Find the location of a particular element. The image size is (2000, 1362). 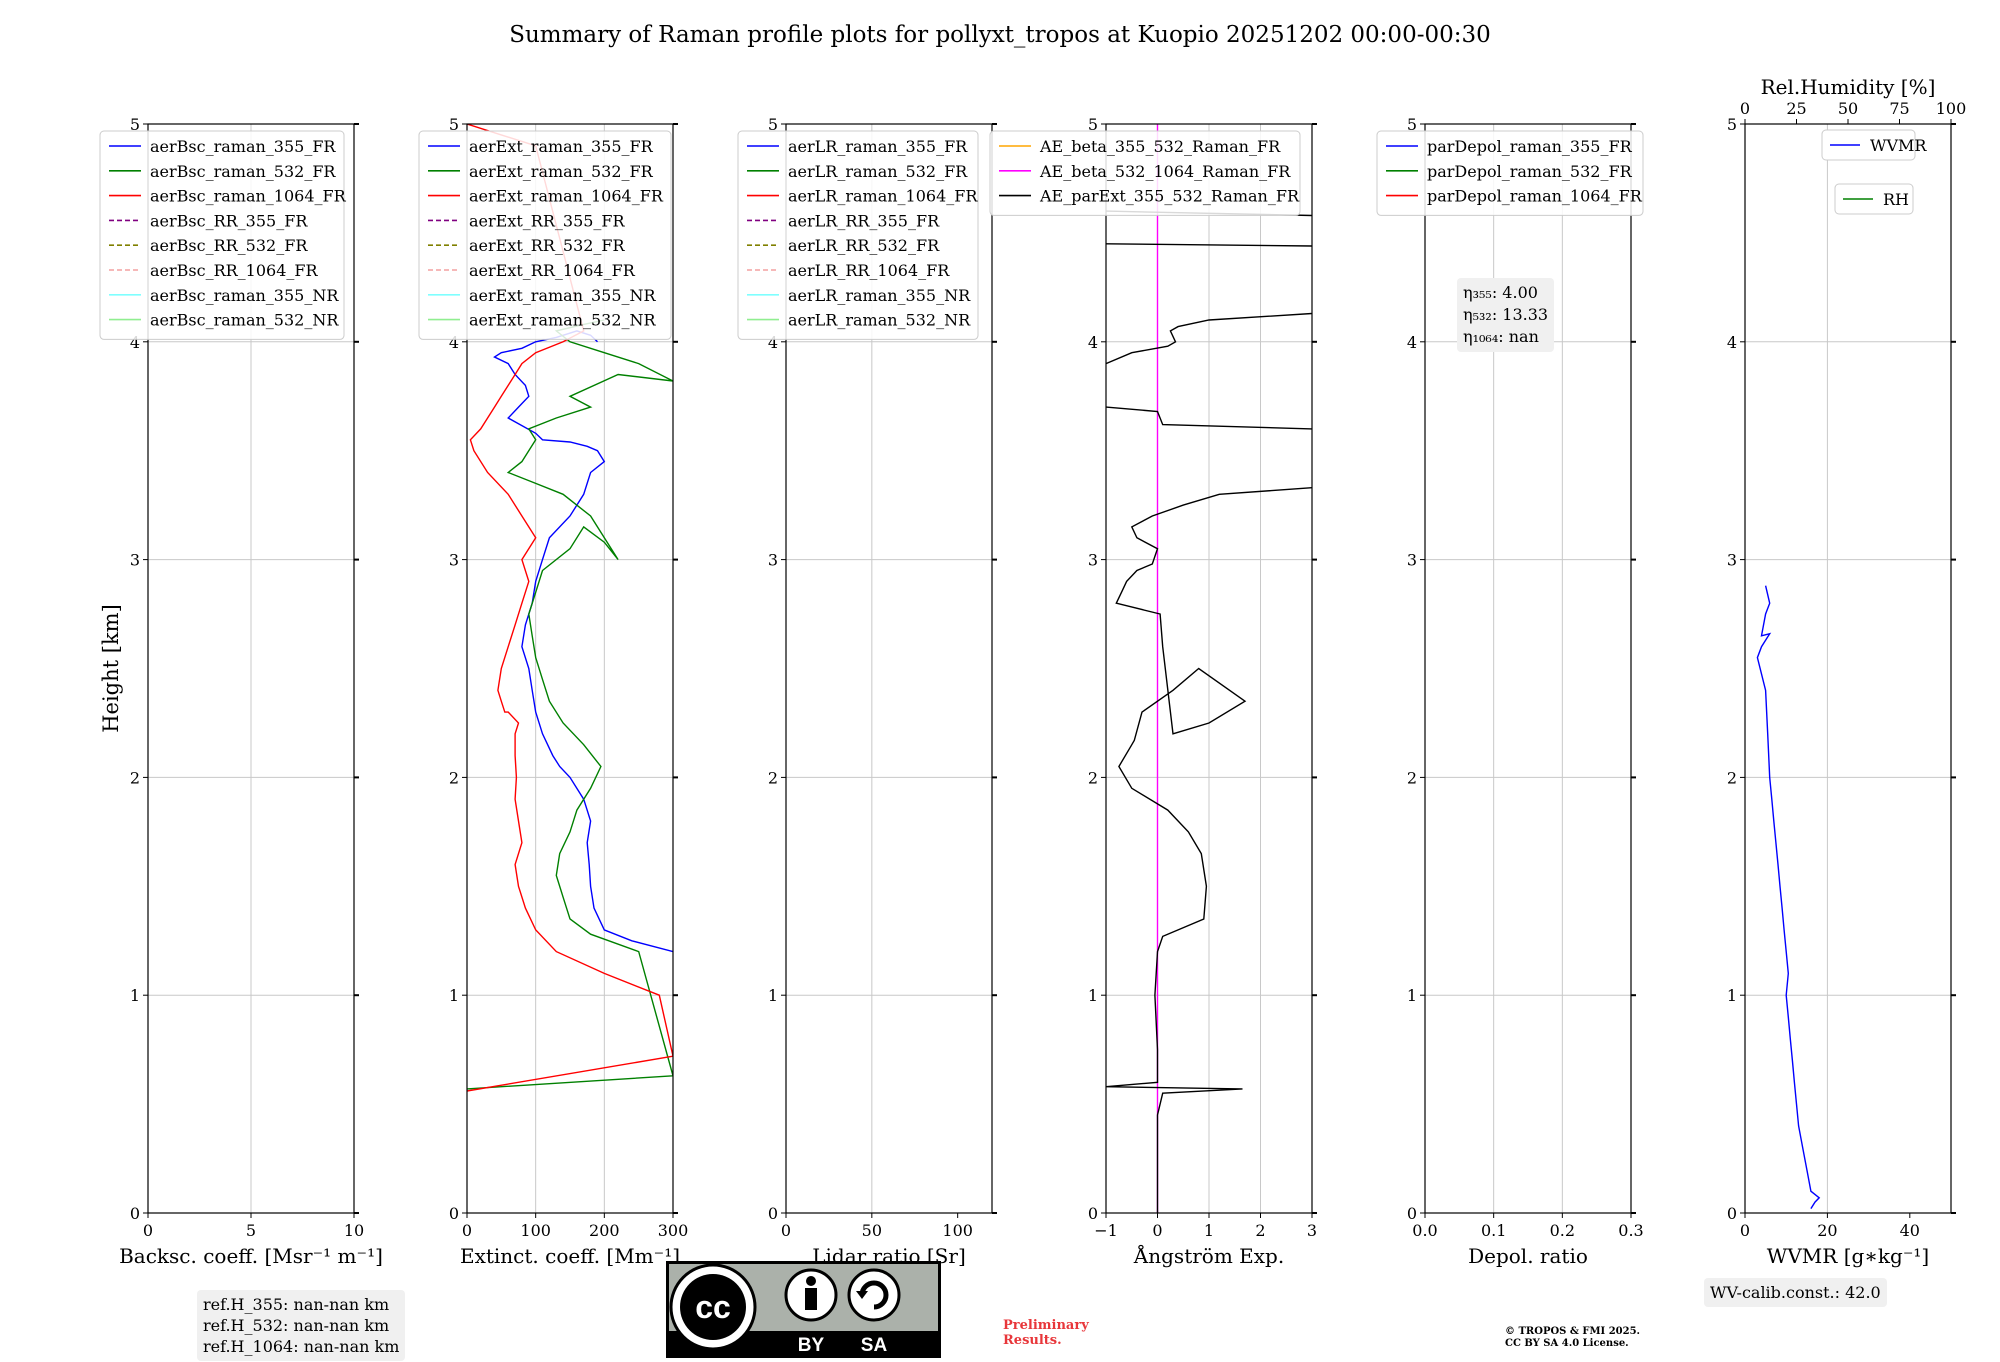

top-x-axis-label: Rel.Humidity [%] is located at coordinates (1848, 87).